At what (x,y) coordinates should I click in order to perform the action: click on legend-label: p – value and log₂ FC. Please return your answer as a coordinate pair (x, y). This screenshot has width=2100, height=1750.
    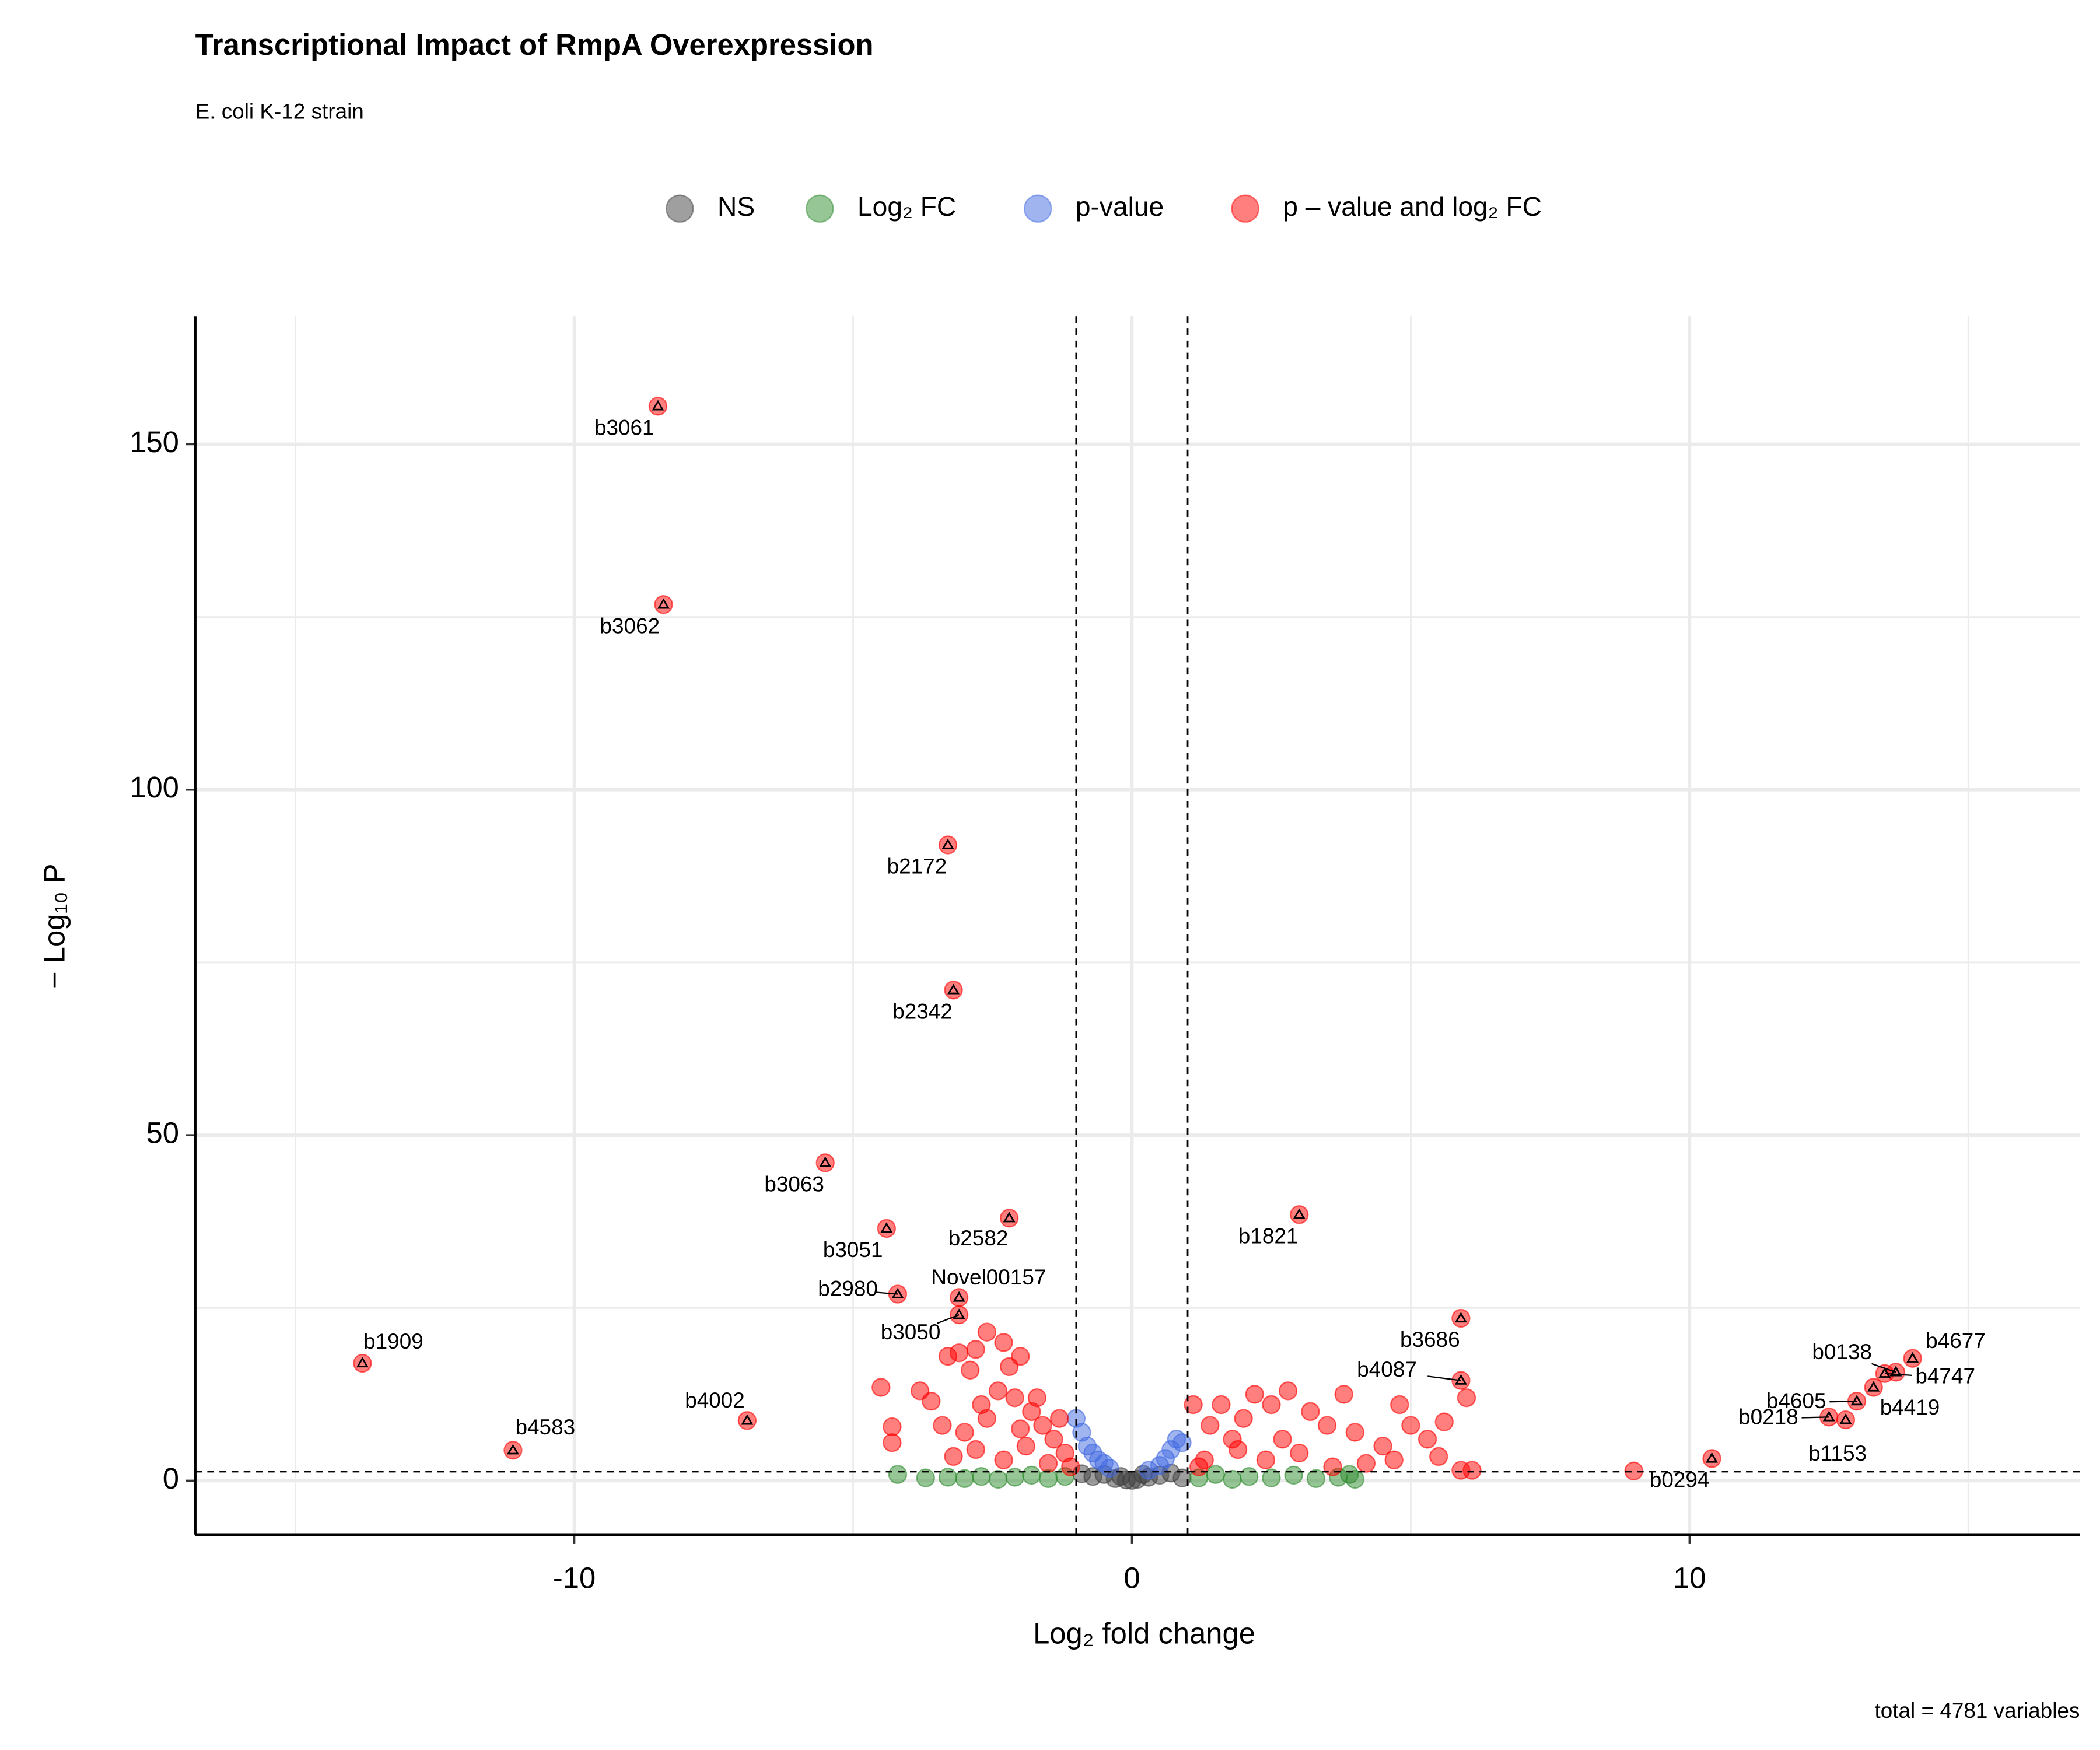
    Looking at the image, I should click on (1412, 206).